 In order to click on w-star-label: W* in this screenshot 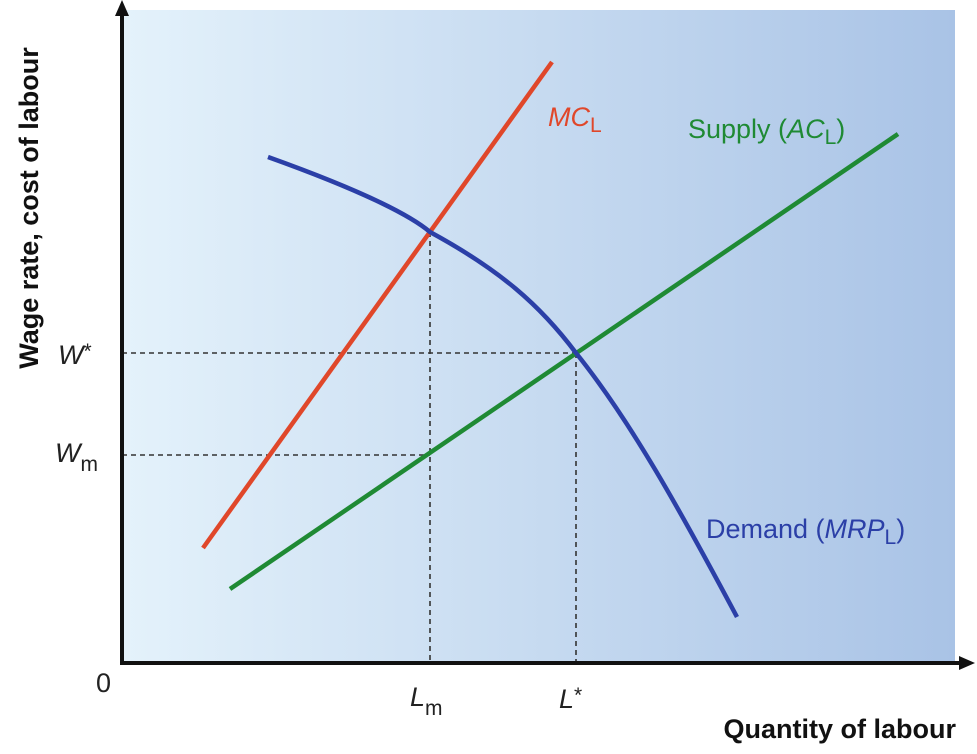, I will do `click(75, 355)`.